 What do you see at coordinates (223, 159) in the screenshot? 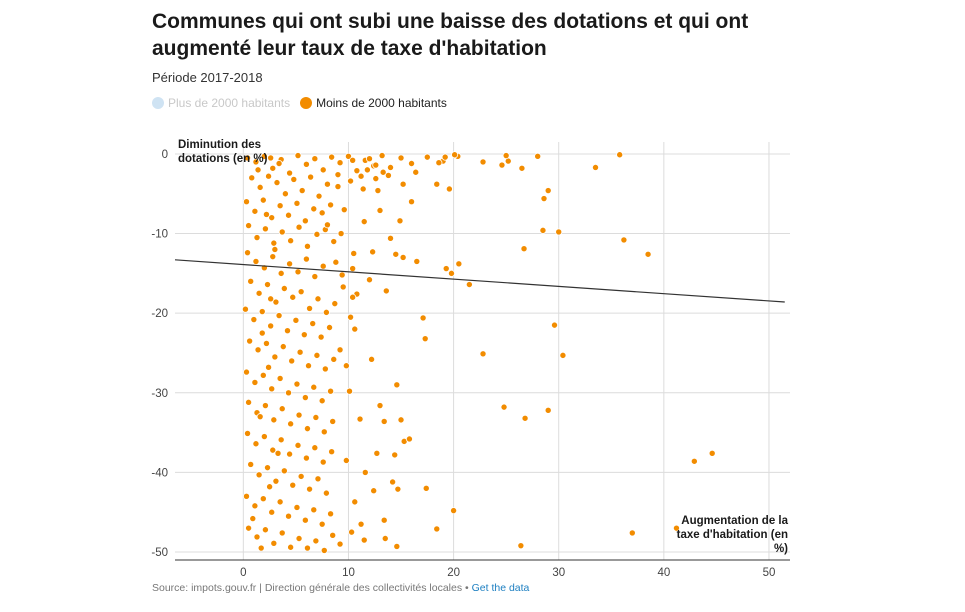
I see `y-axis-label-line-2: dotations (en %)` at bounding box center [223, 159].